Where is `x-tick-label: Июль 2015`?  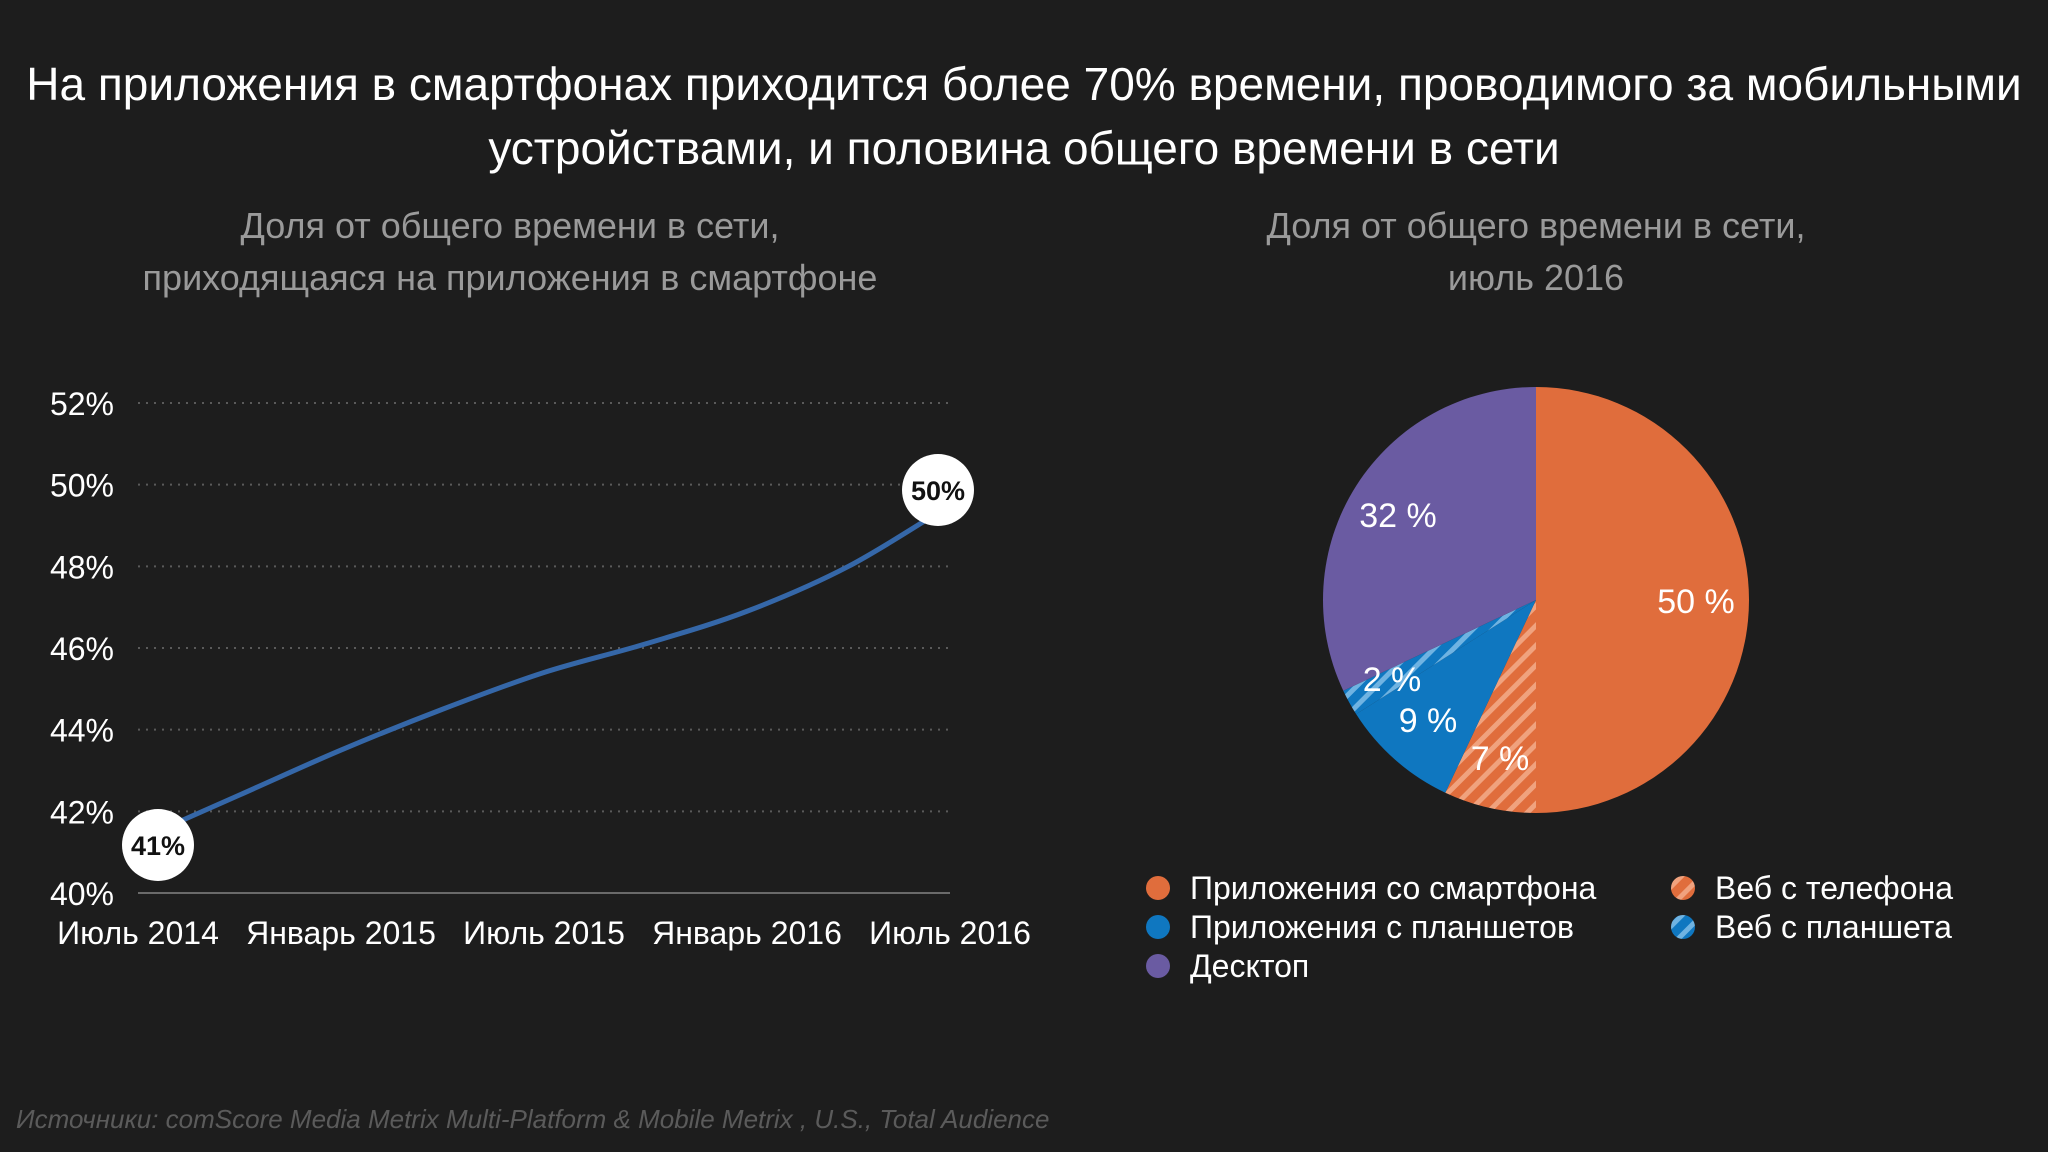 x-tick-label: Июль 2015 is located at coordinates (544, 933).